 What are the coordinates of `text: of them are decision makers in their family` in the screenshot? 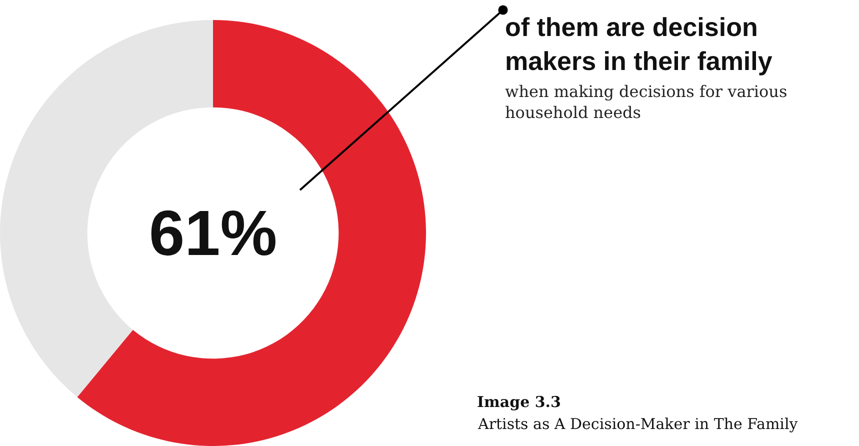 It's located at (639, 44).